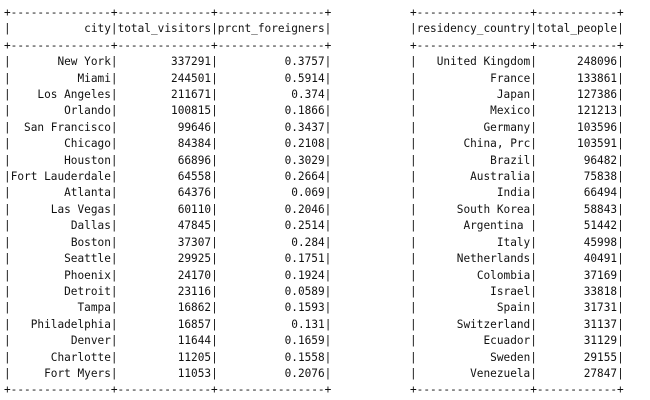 The image size is (650, 400). I want to click on table-cell: Israel, so click(510, 291).